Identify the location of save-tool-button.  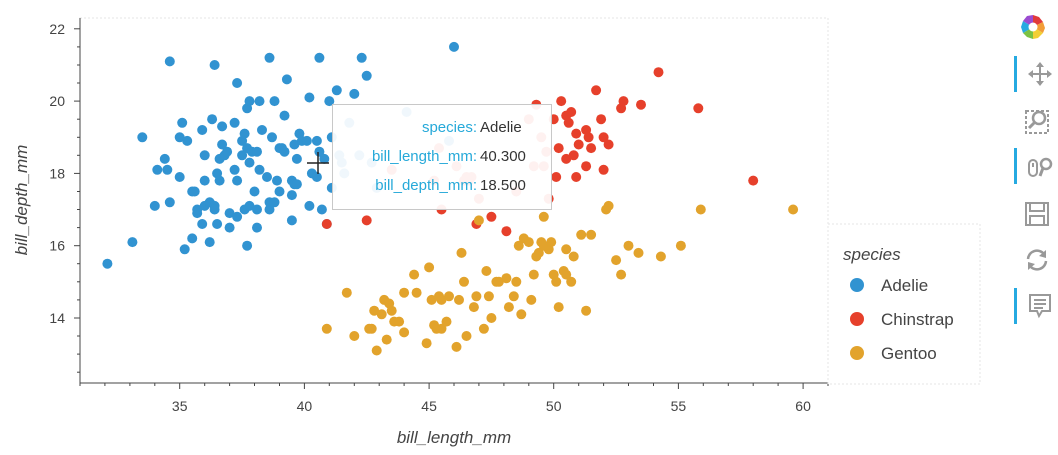
(1034, 214).